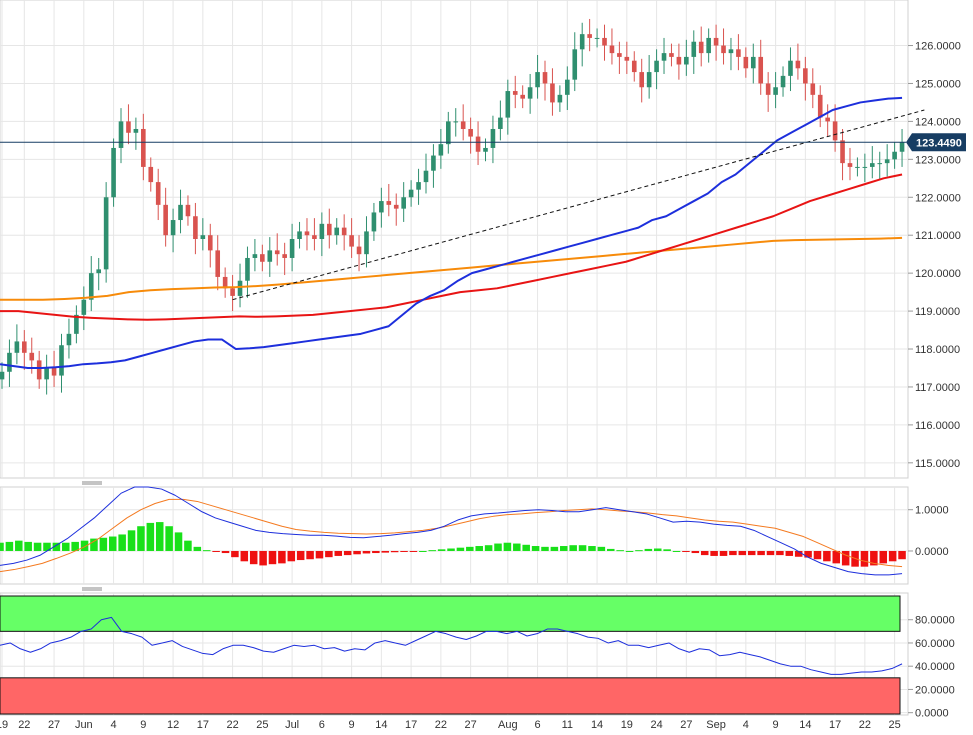 This screenshot has height=735, width=973. I want to click on x-tick-label: 14, so click(597, 725).